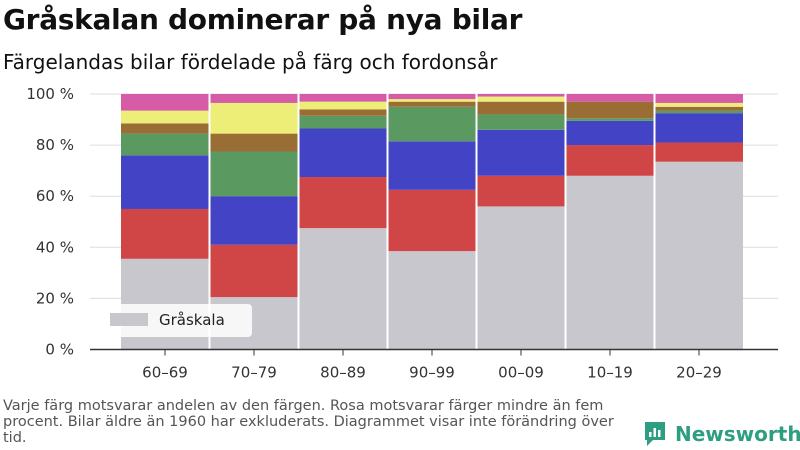  I want to click on x-tick-label: 80–89, so click(343, 373).